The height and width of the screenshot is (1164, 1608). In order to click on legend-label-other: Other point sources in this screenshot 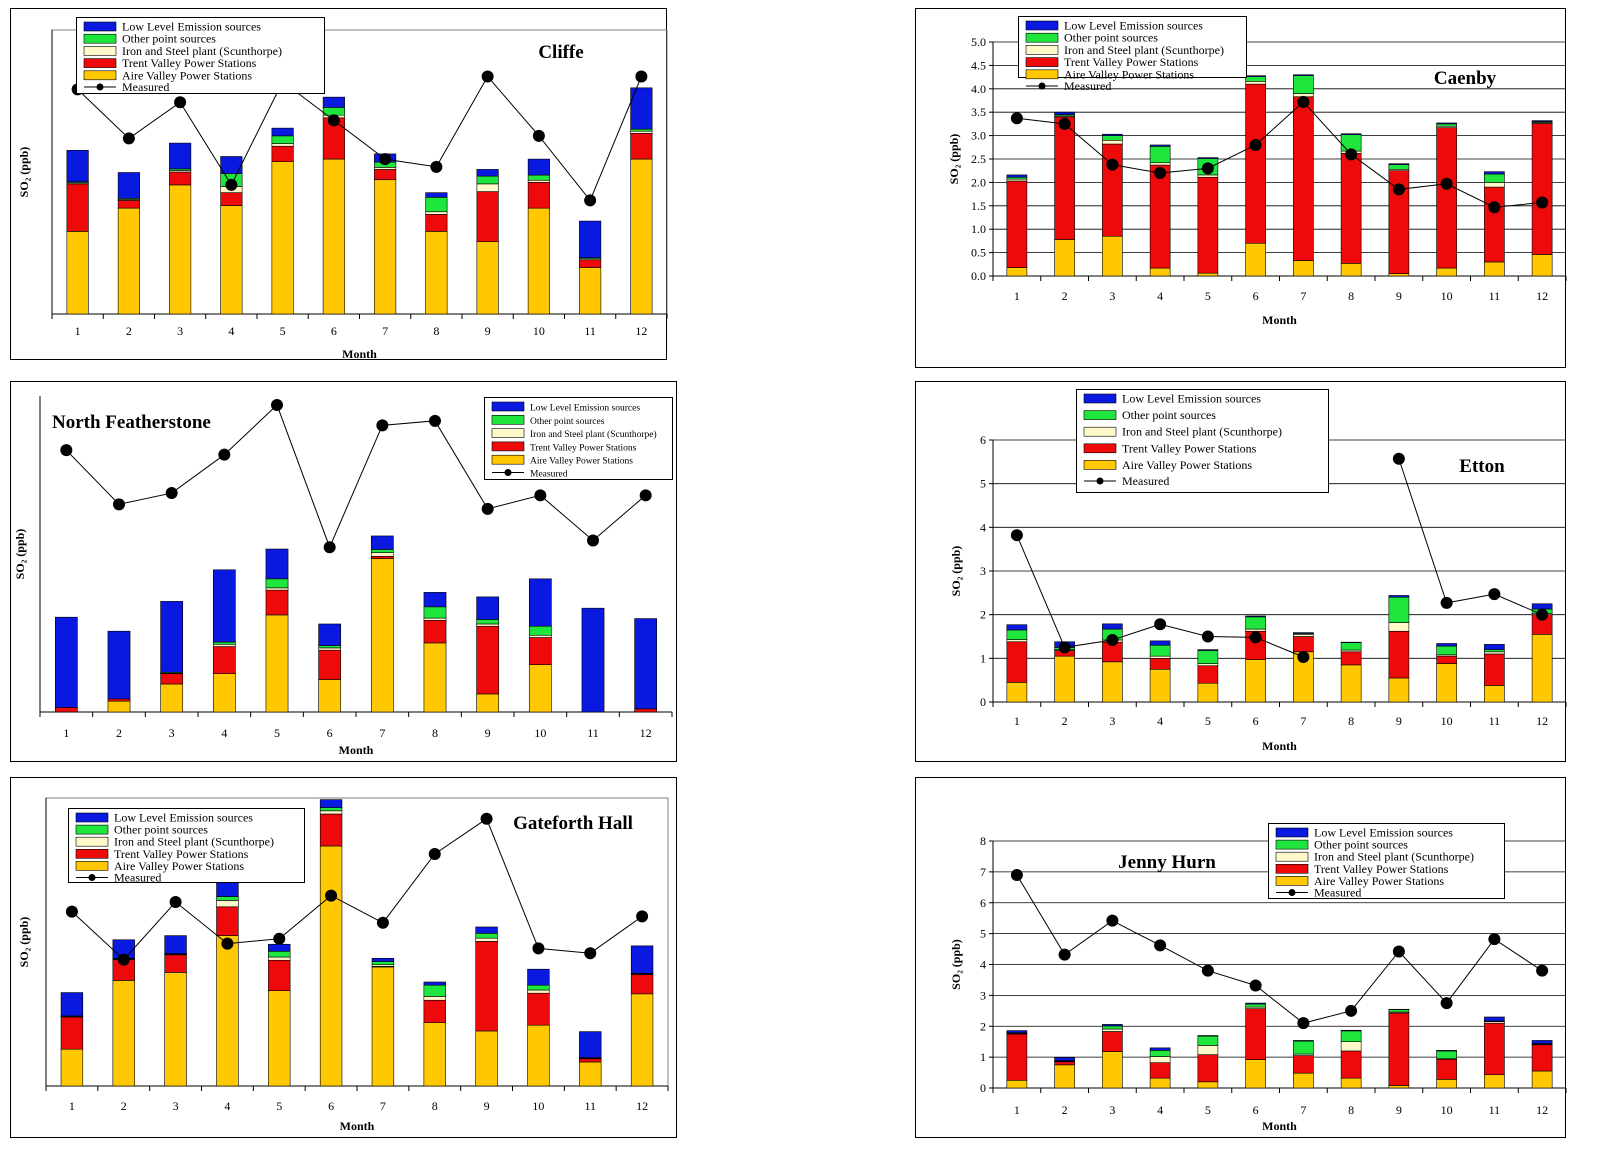, I will do `click(1111, 38)`.